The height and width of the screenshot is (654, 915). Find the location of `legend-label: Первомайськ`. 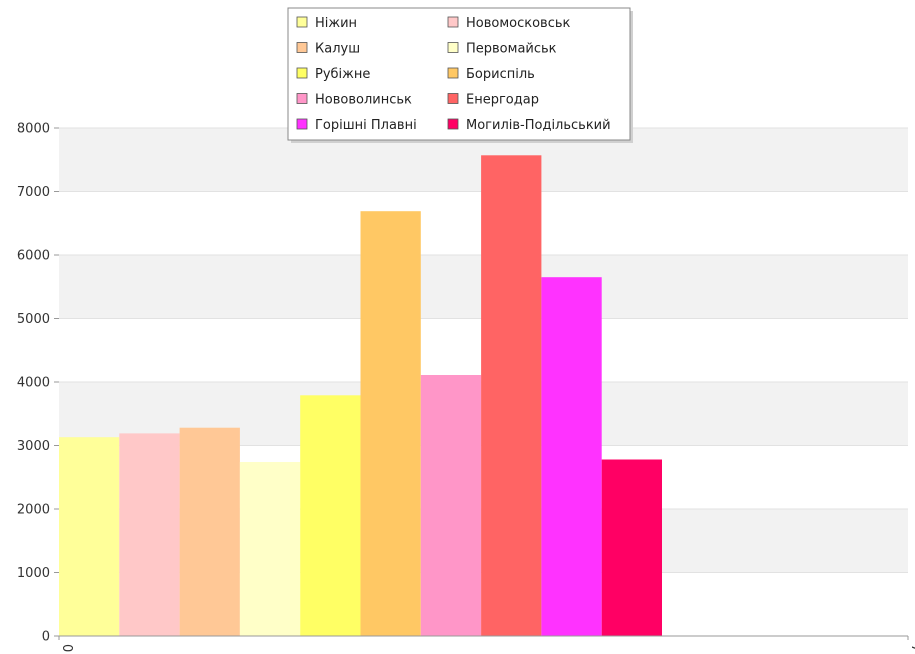

legend-label: Первомайськ is located at coordinates (511, 49).